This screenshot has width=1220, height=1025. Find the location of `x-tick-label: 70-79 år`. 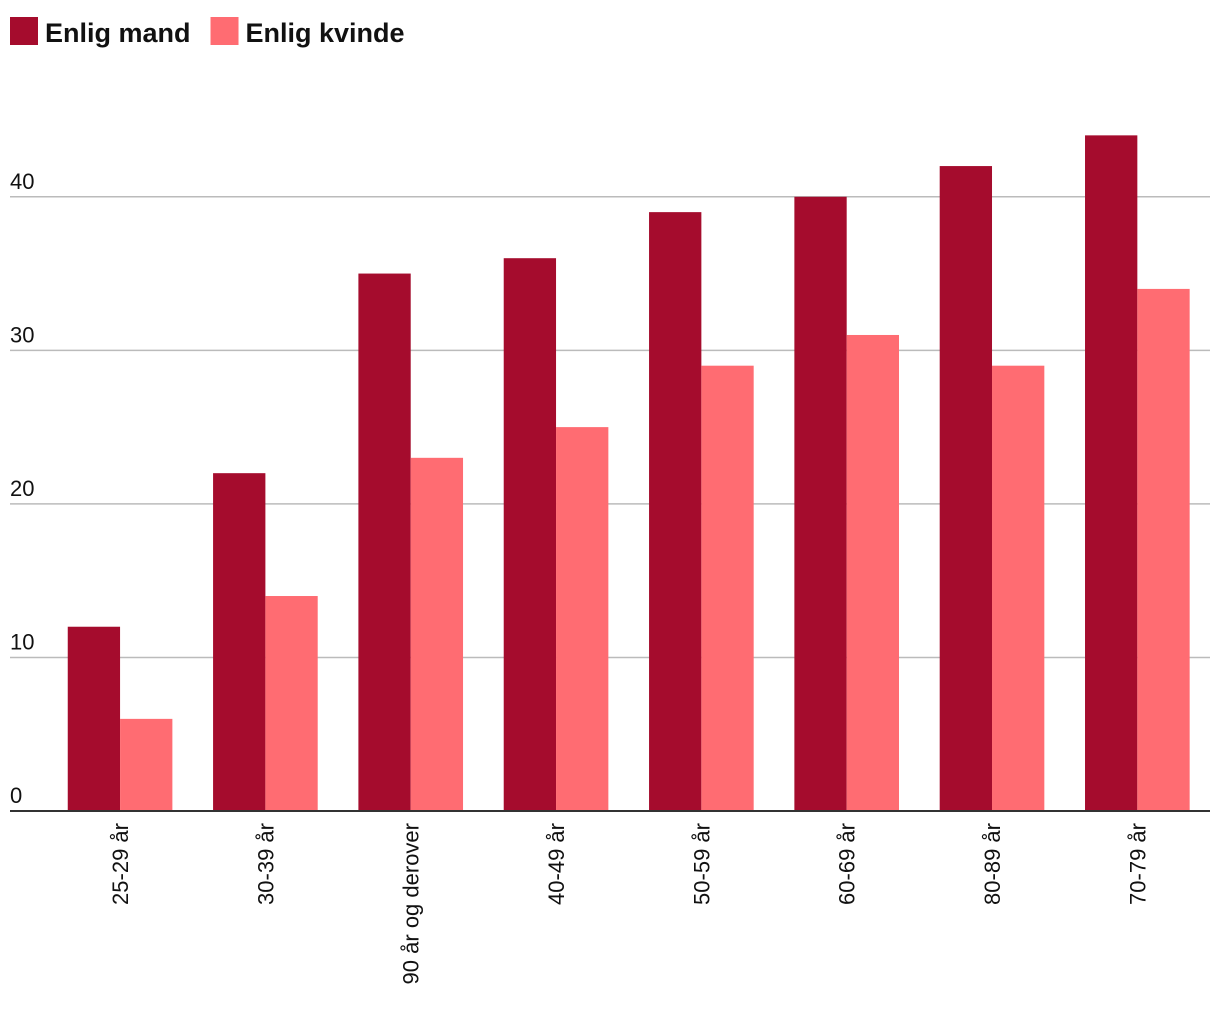

x-tick-label: 70-79 år is located at coordinates (1137, 864).